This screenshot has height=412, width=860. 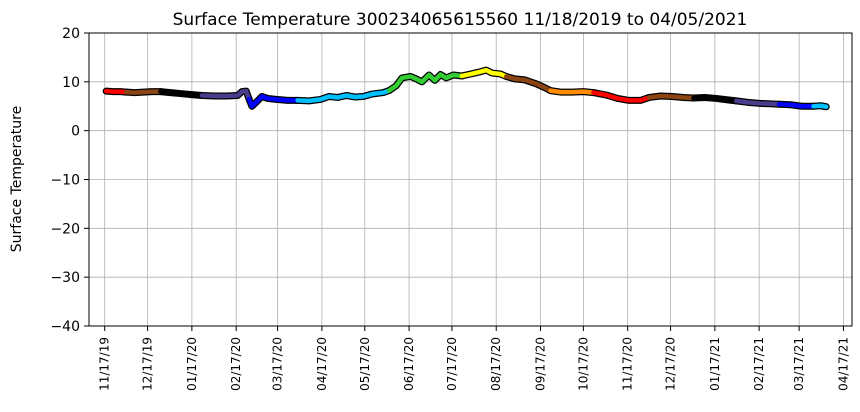 I want to click on x-tick-label: 05/17/20, so click(x=365, y=364).